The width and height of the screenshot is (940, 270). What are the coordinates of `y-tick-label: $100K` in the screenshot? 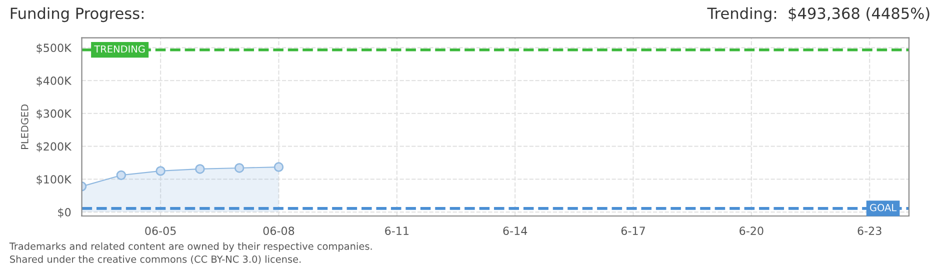 It's located at (54, 180).